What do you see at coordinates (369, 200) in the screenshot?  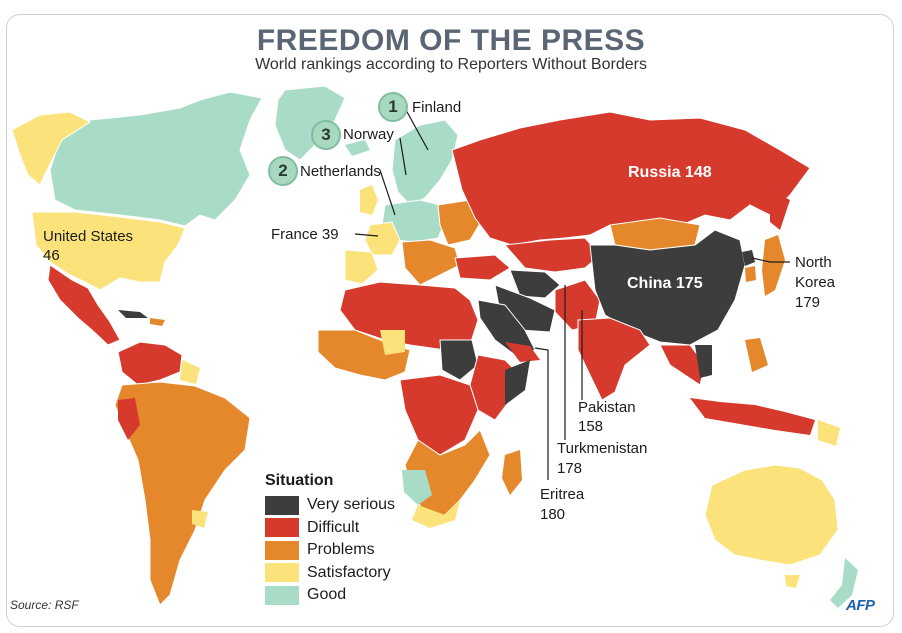 I see `region-uk` at bounding box center [369, 200].